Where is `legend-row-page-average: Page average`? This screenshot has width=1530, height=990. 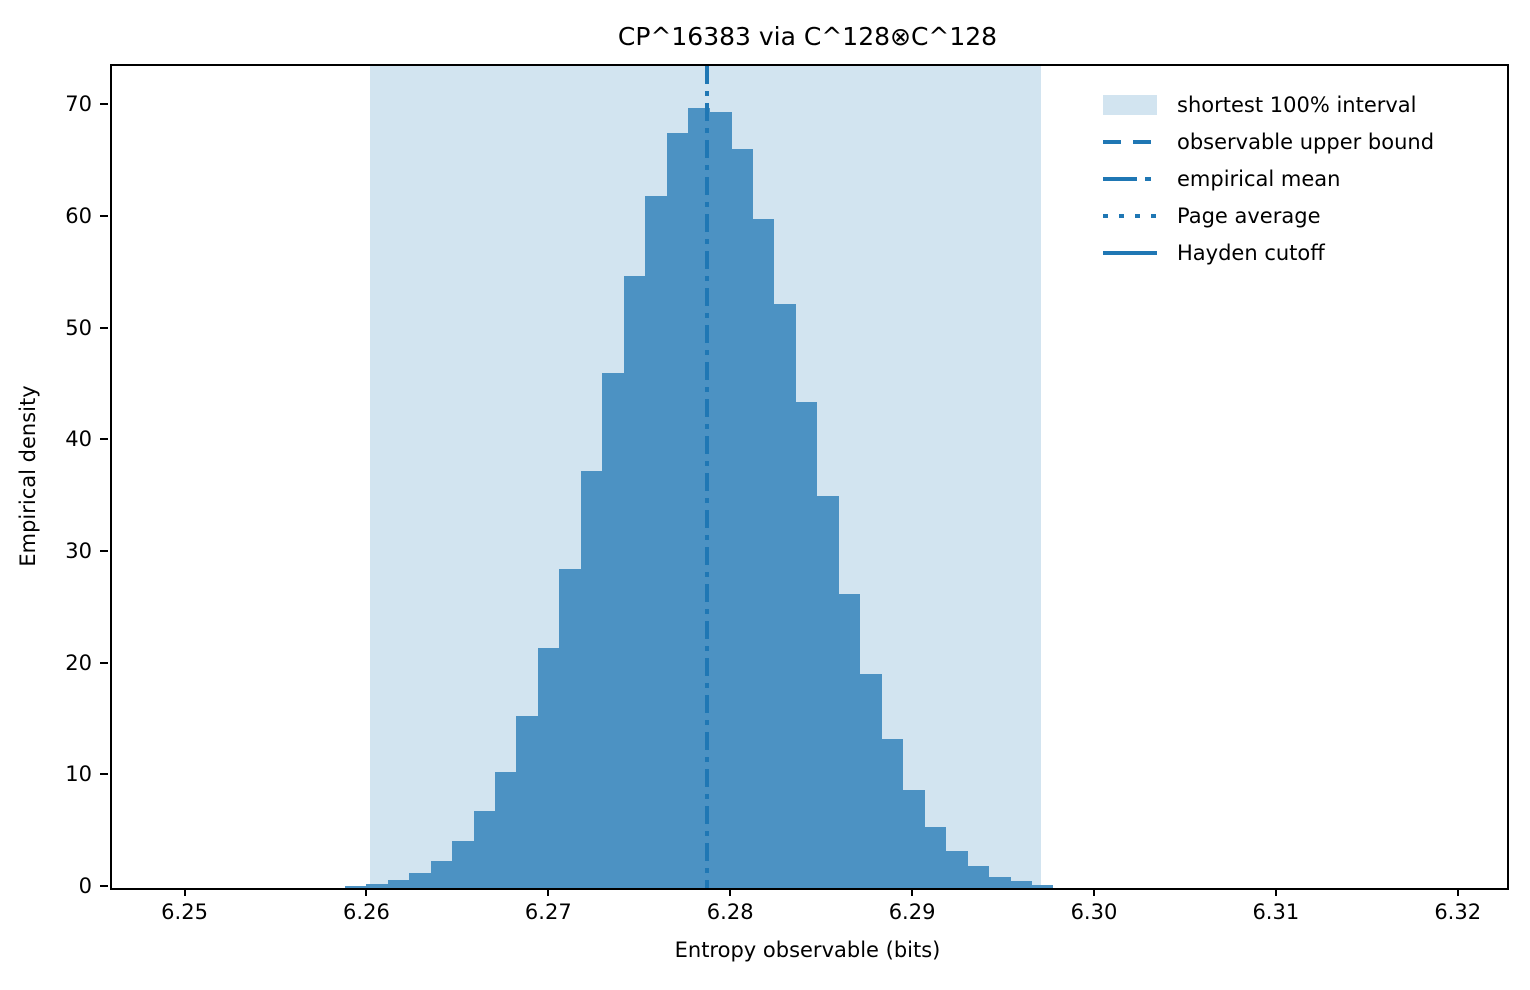 legend-row-page-average: Page average is located at coordinates (1268, 215).